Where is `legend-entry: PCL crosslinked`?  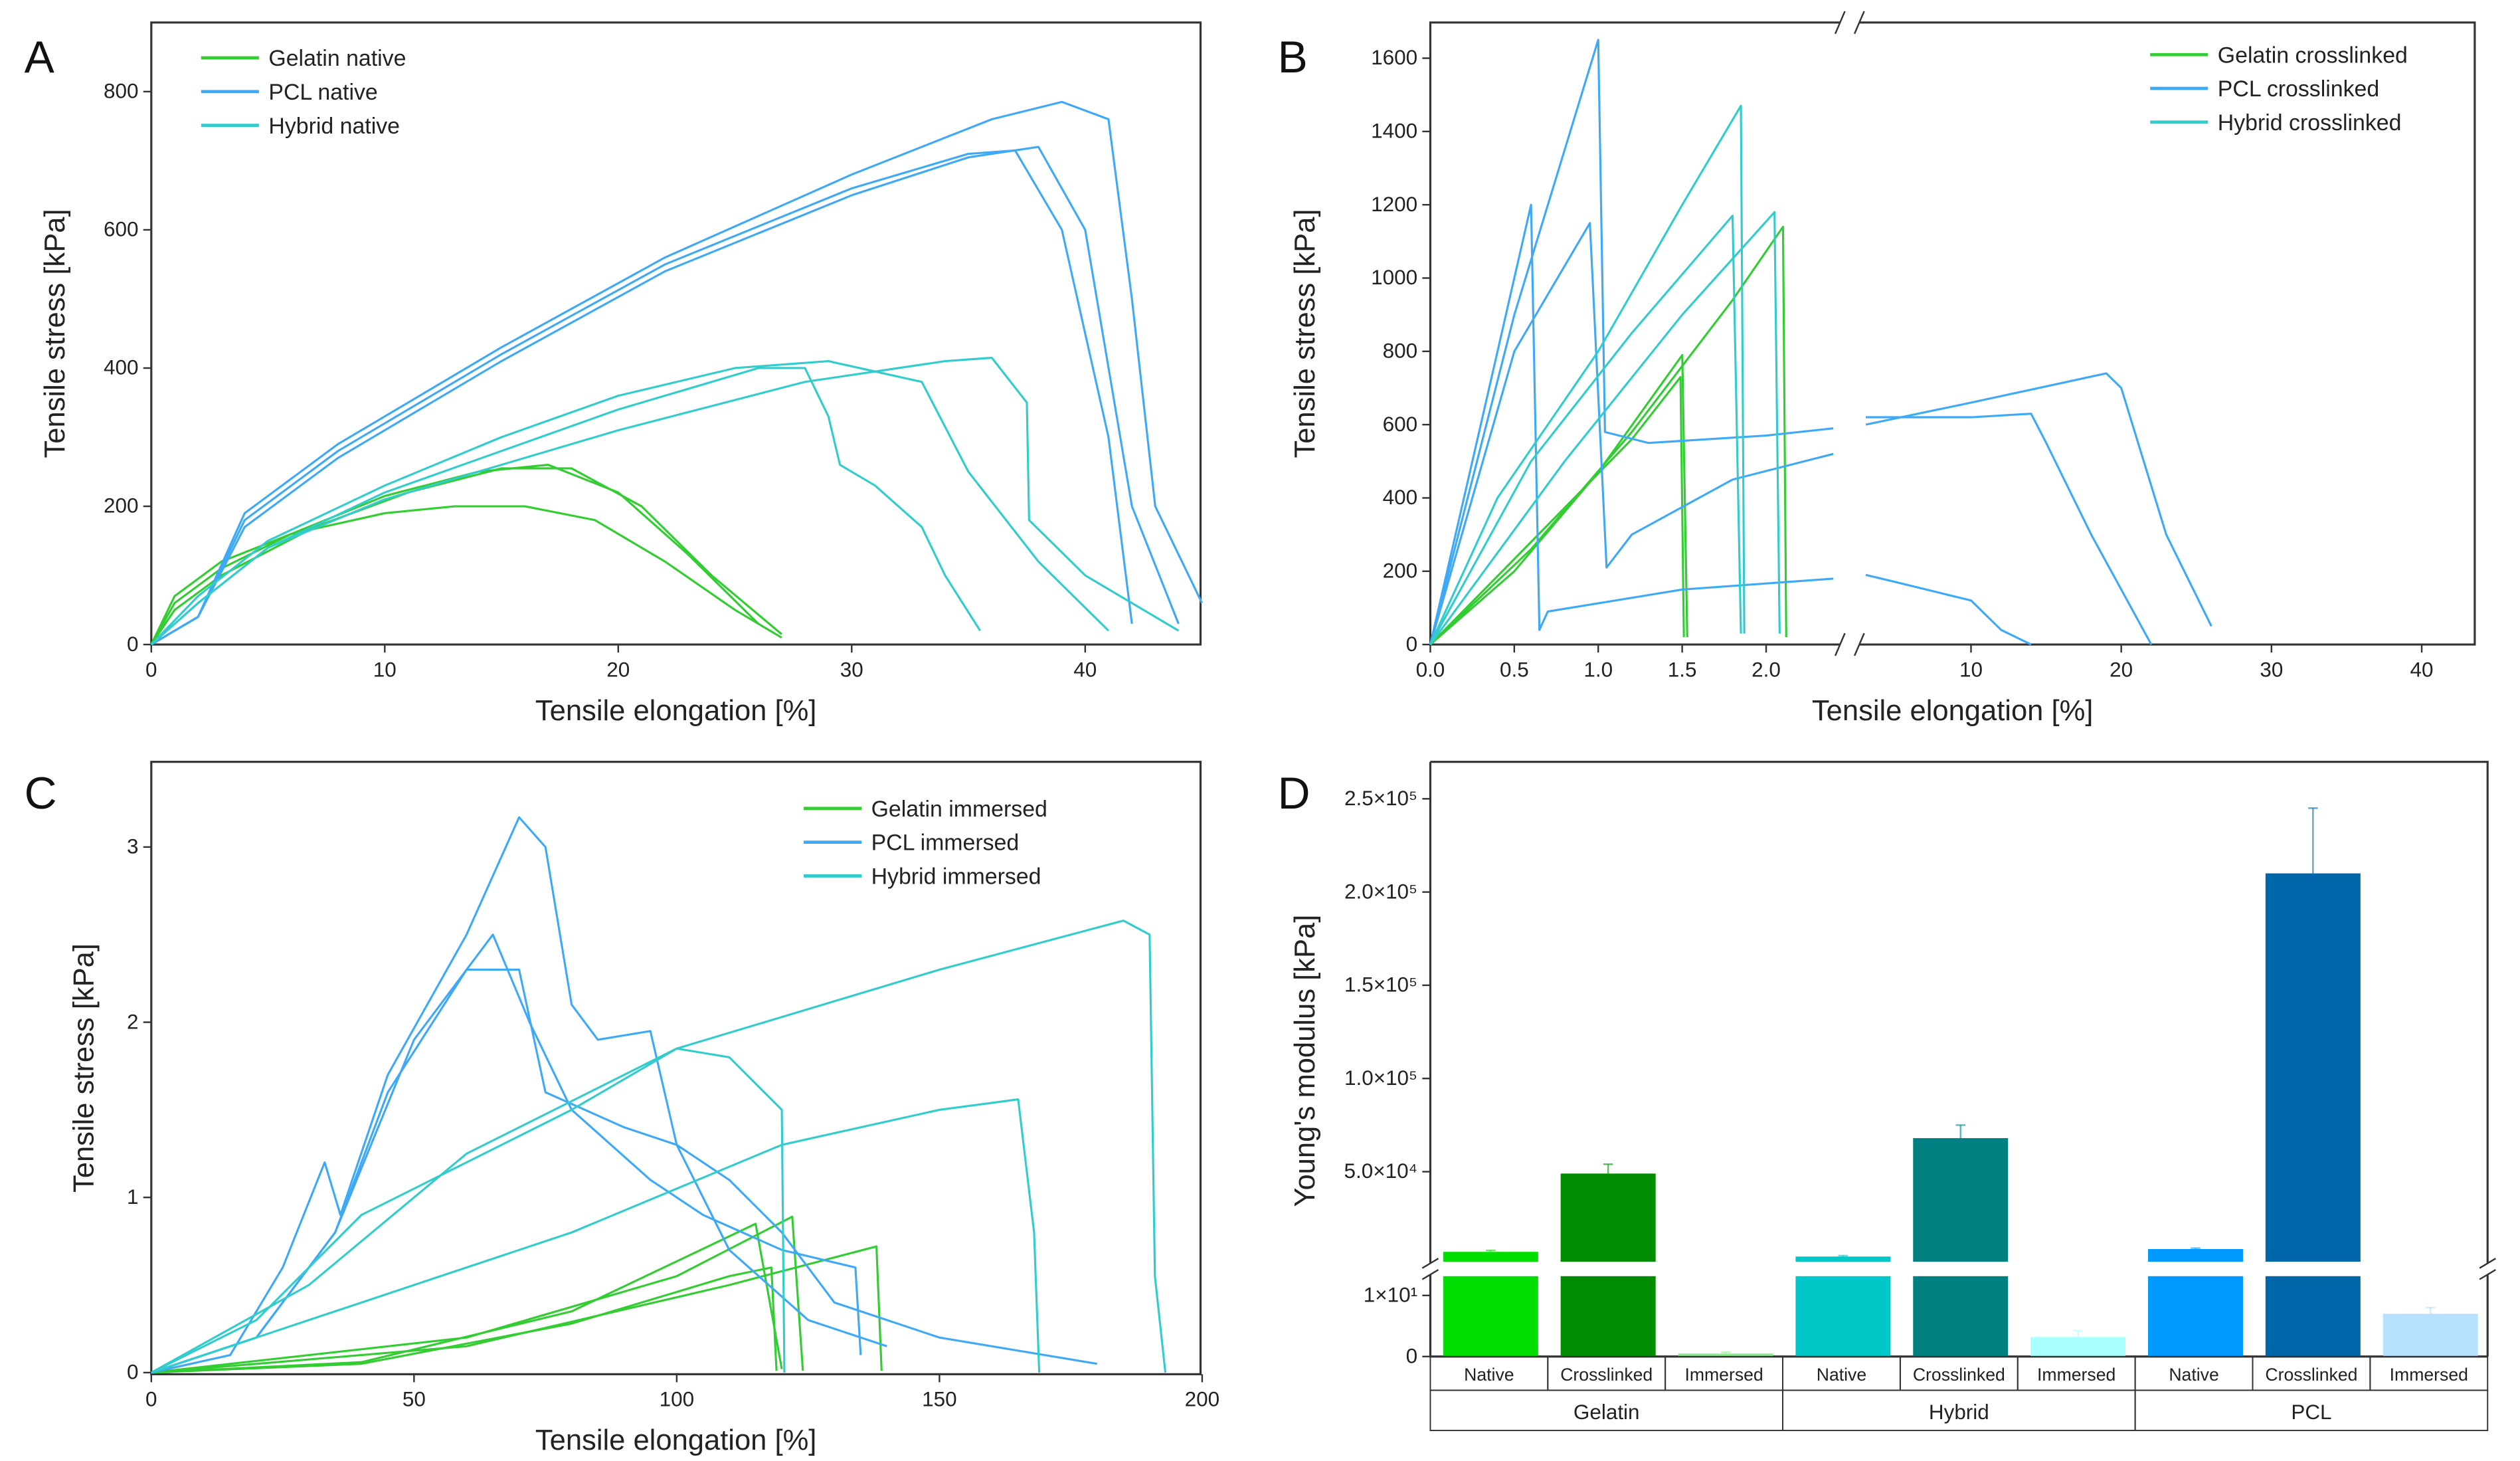 legend-entry: PCL crosslinked is located at coordinates (2298, 89).